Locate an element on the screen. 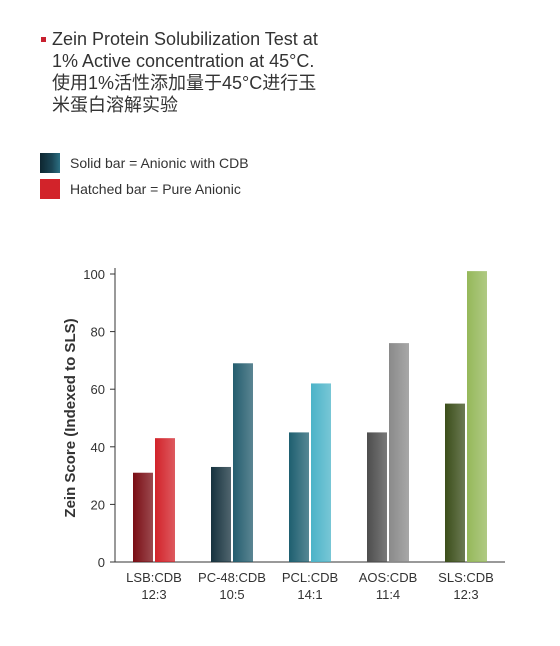  legend-swatch-solid is located at coordinates (50, 163).